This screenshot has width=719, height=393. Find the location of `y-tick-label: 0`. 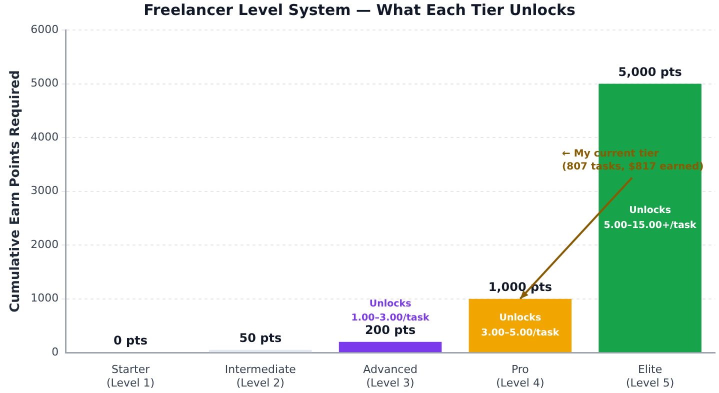

y-tick-label: 0 is located at coordinates (55, 351).